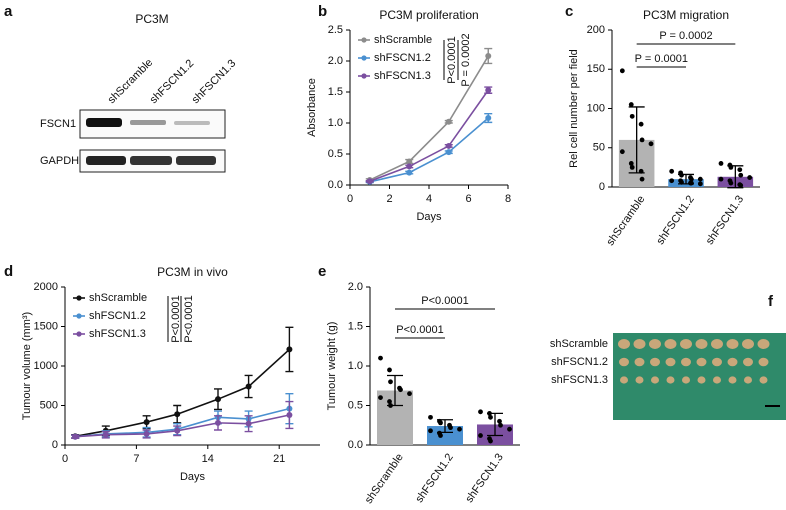 The image size is (786, 510). Describe the element at coordinates (8, 271) in the screenshot. I see `panel-label: d` at that location.